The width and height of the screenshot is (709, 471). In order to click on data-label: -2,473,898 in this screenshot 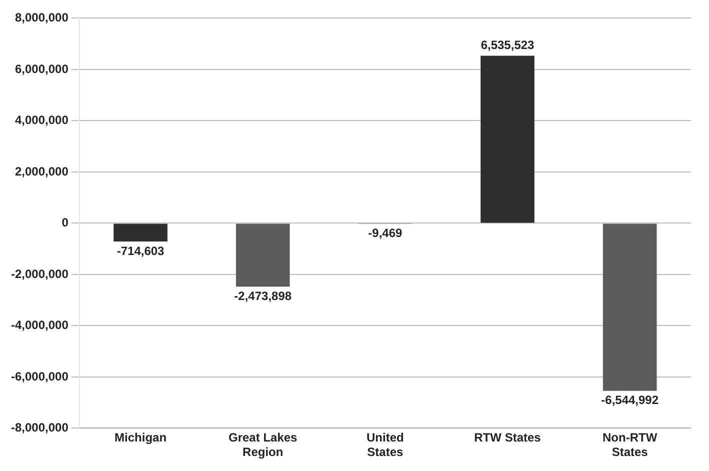, I will do `click(263, 295)`.